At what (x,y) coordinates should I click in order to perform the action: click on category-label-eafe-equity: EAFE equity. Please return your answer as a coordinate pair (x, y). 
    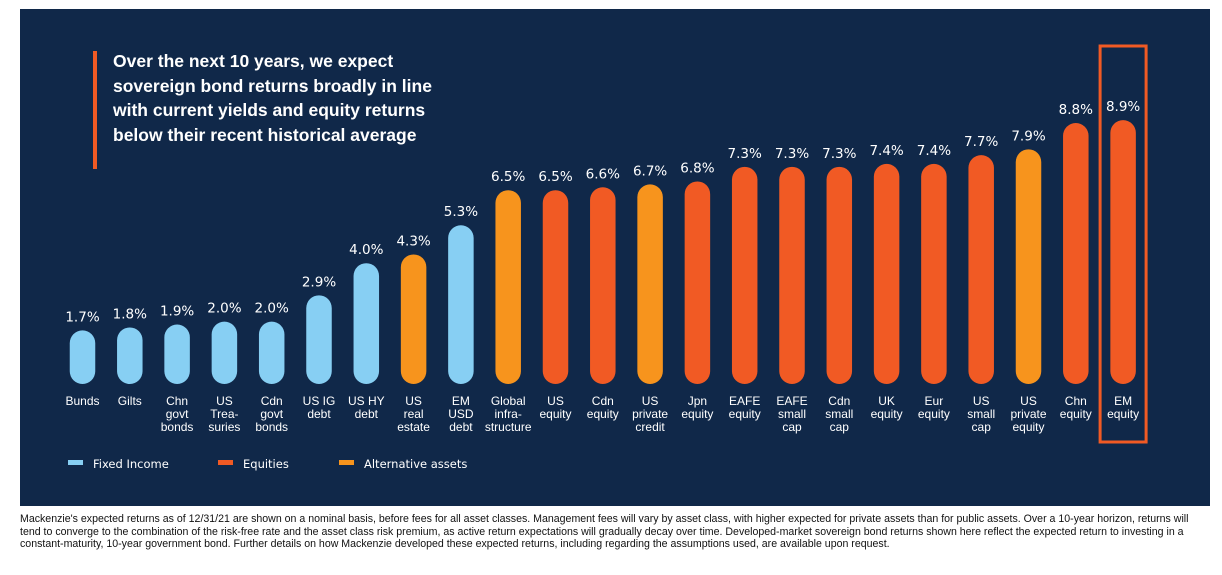
    Looking at the image, I should click on (745, 407).